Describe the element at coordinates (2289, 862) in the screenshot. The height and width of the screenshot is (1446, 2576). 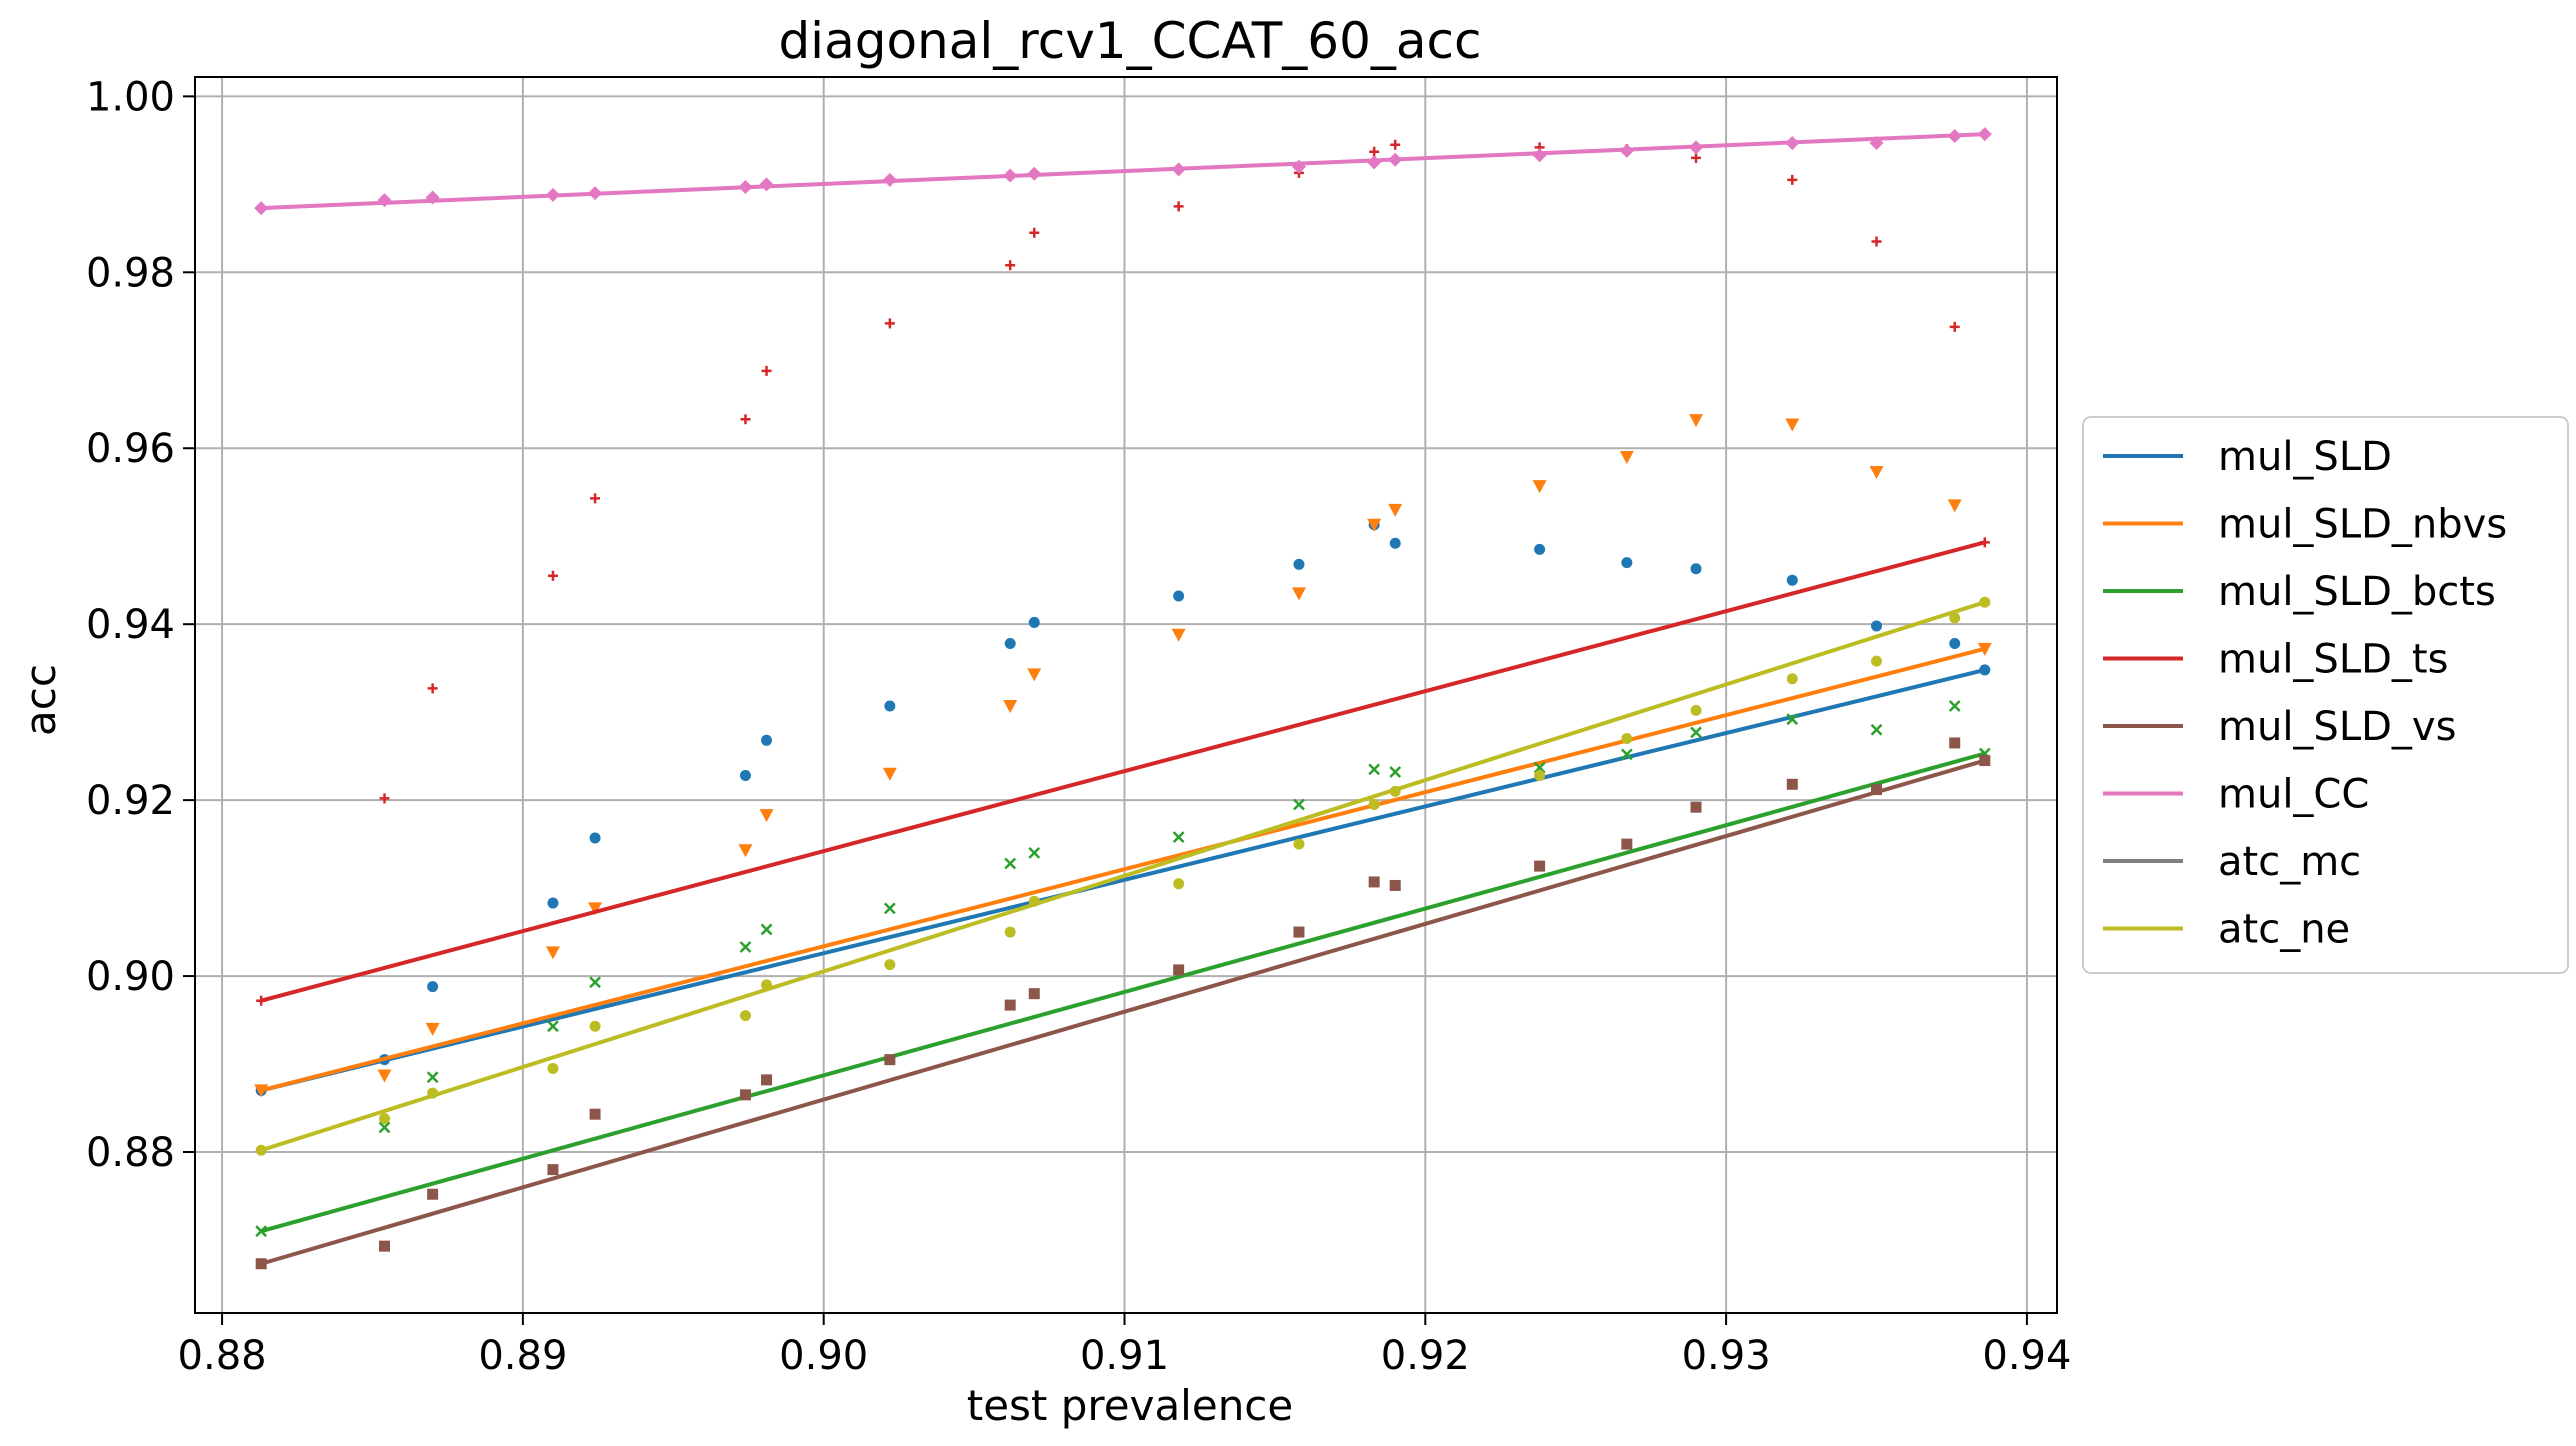
I see `legend-label: atc_mc` at that location.